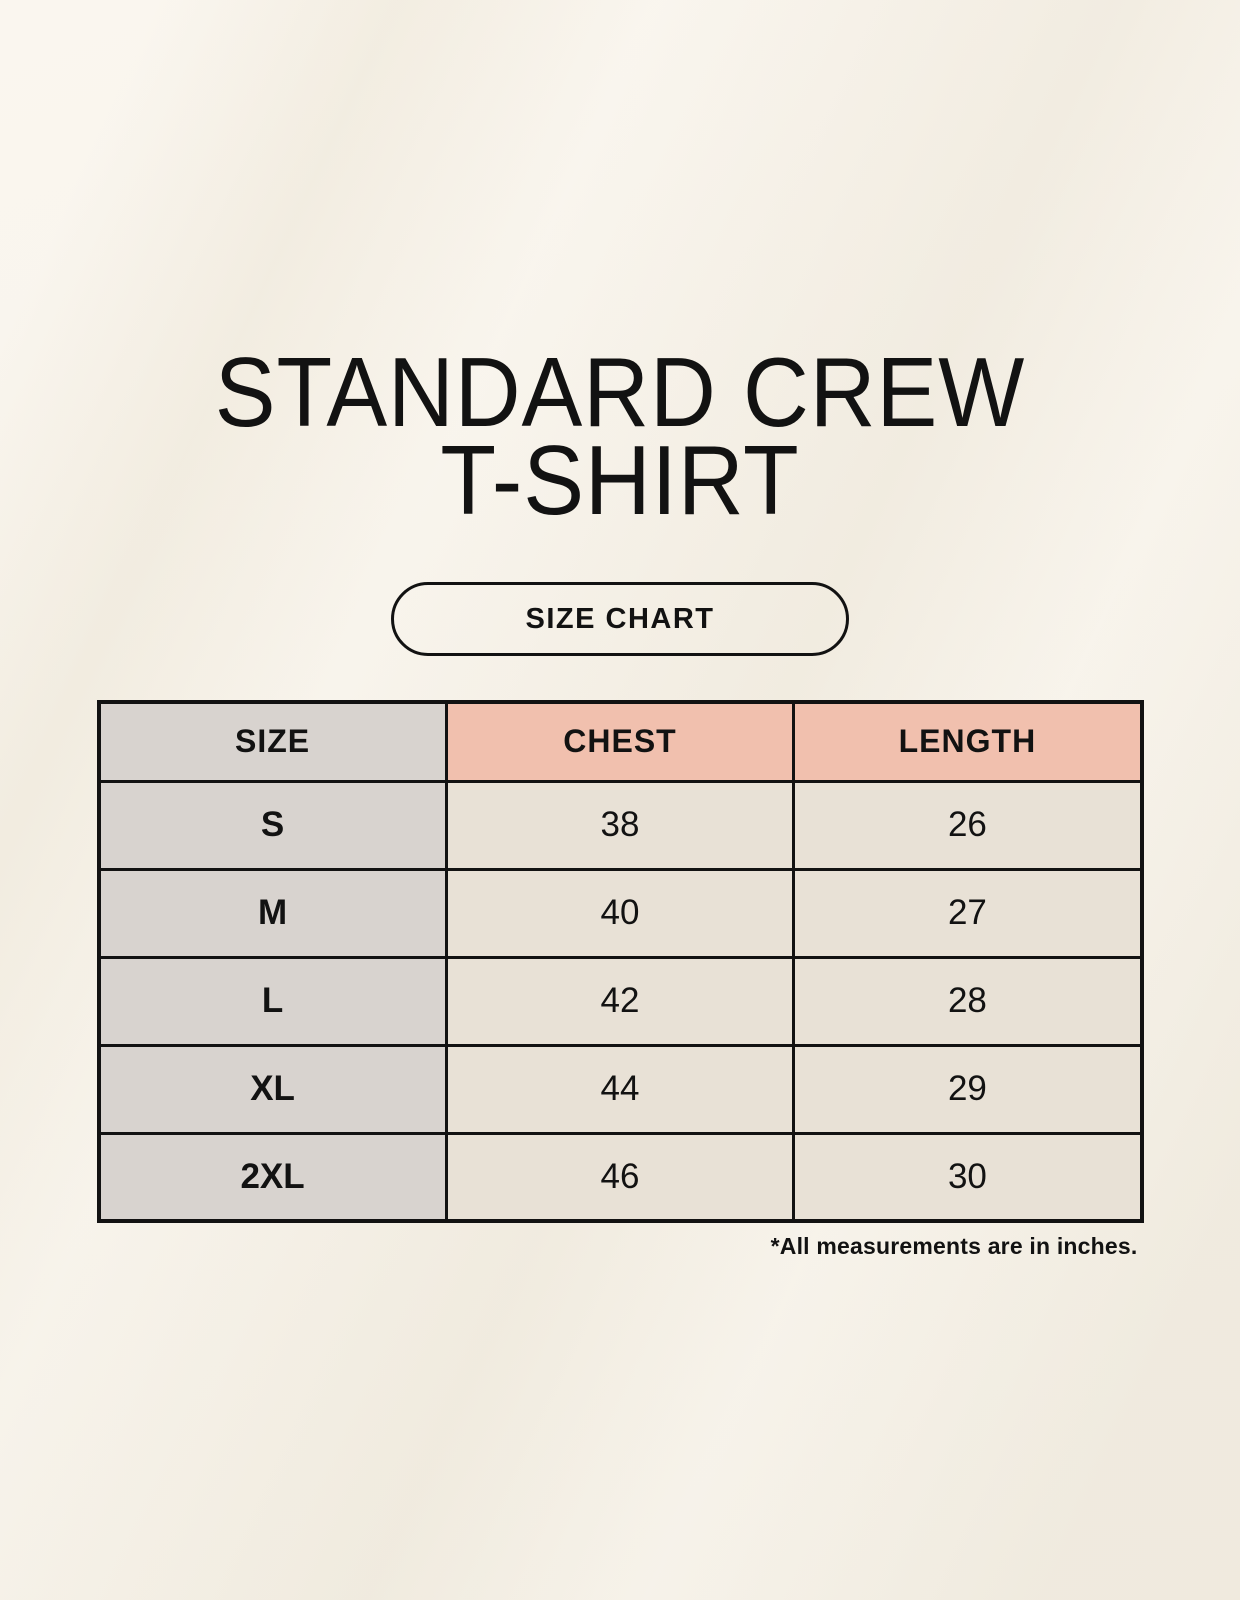 The image size is (1240, 1600). I want to click on table-row-m: M 40 27, so click(620, 913).